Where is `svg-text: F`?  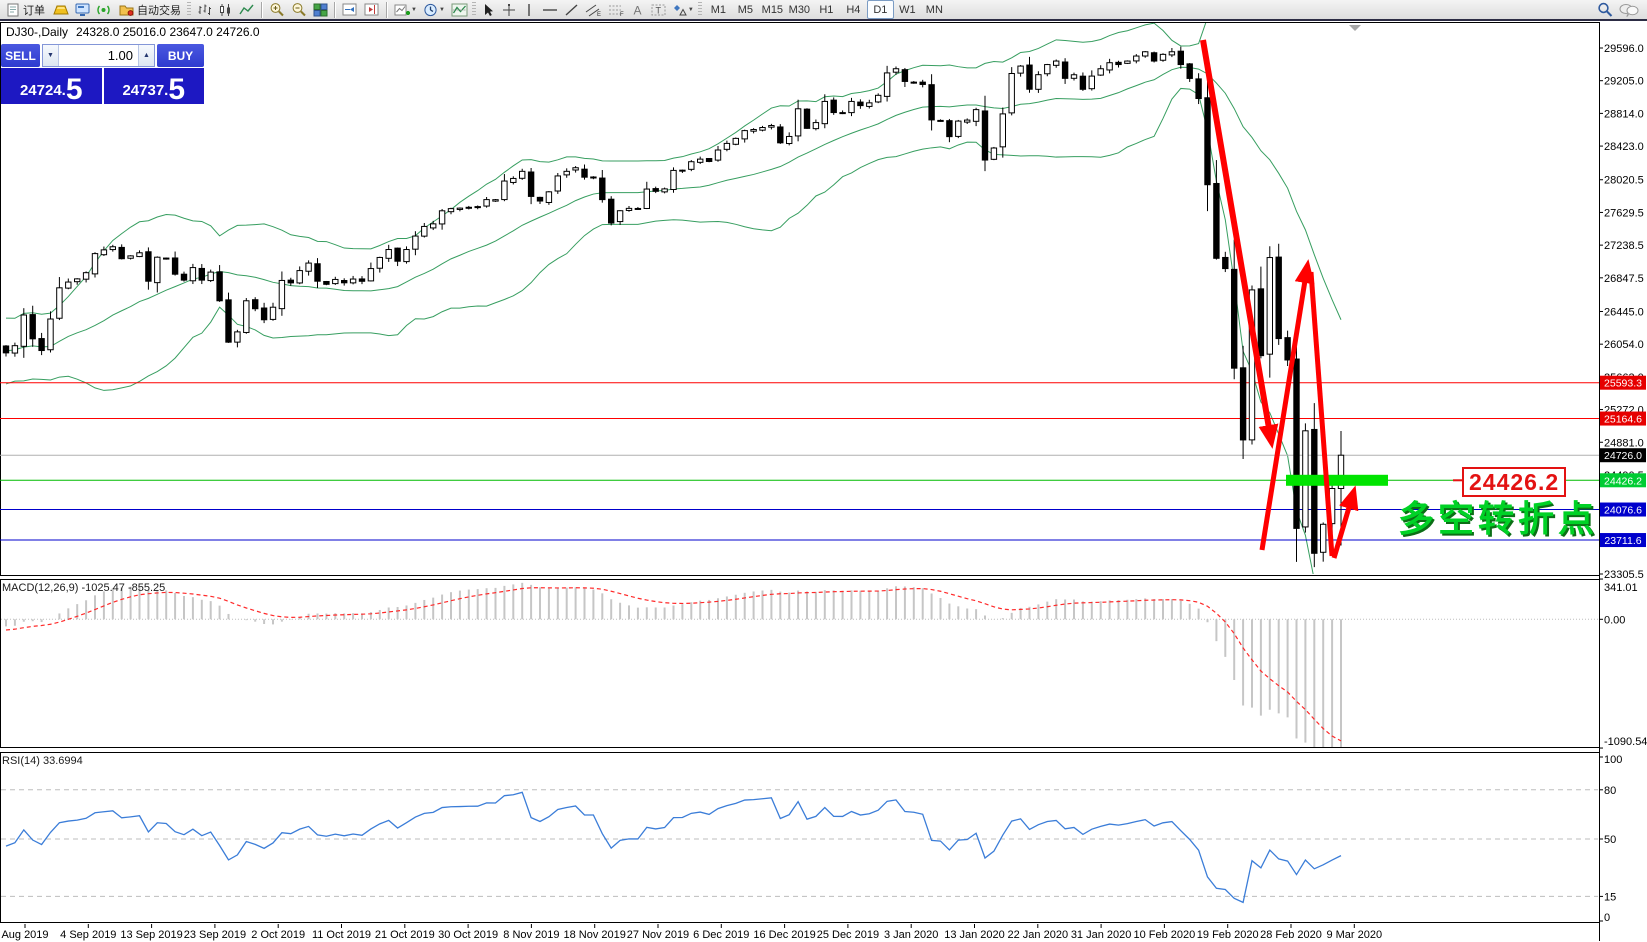
svg-text: F is located at coordinates (622, 14).